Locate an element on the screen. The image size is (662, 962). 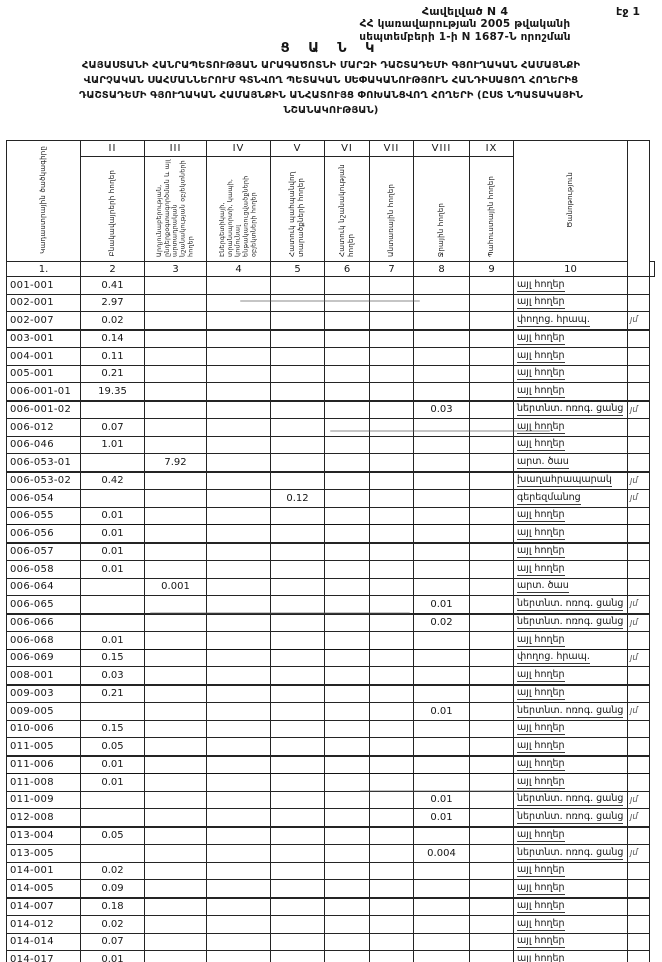
header-reserve-lands: Պահուստային հողեր is located at coordinates (491, 209).